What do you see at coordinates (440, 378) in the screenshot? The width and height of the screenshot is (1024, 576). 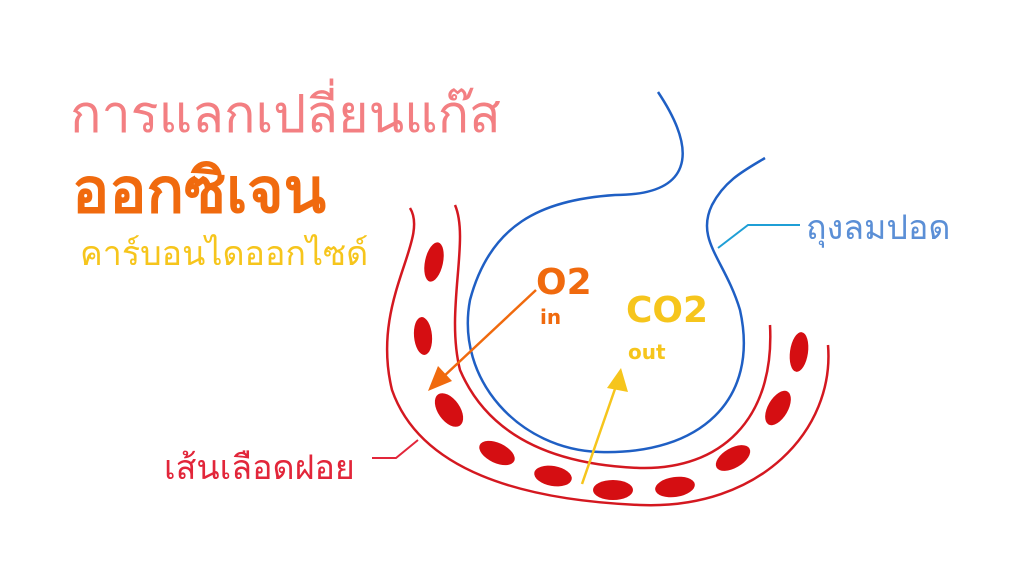 I see `o2-arrow-head` at bounding box center [440, 378].